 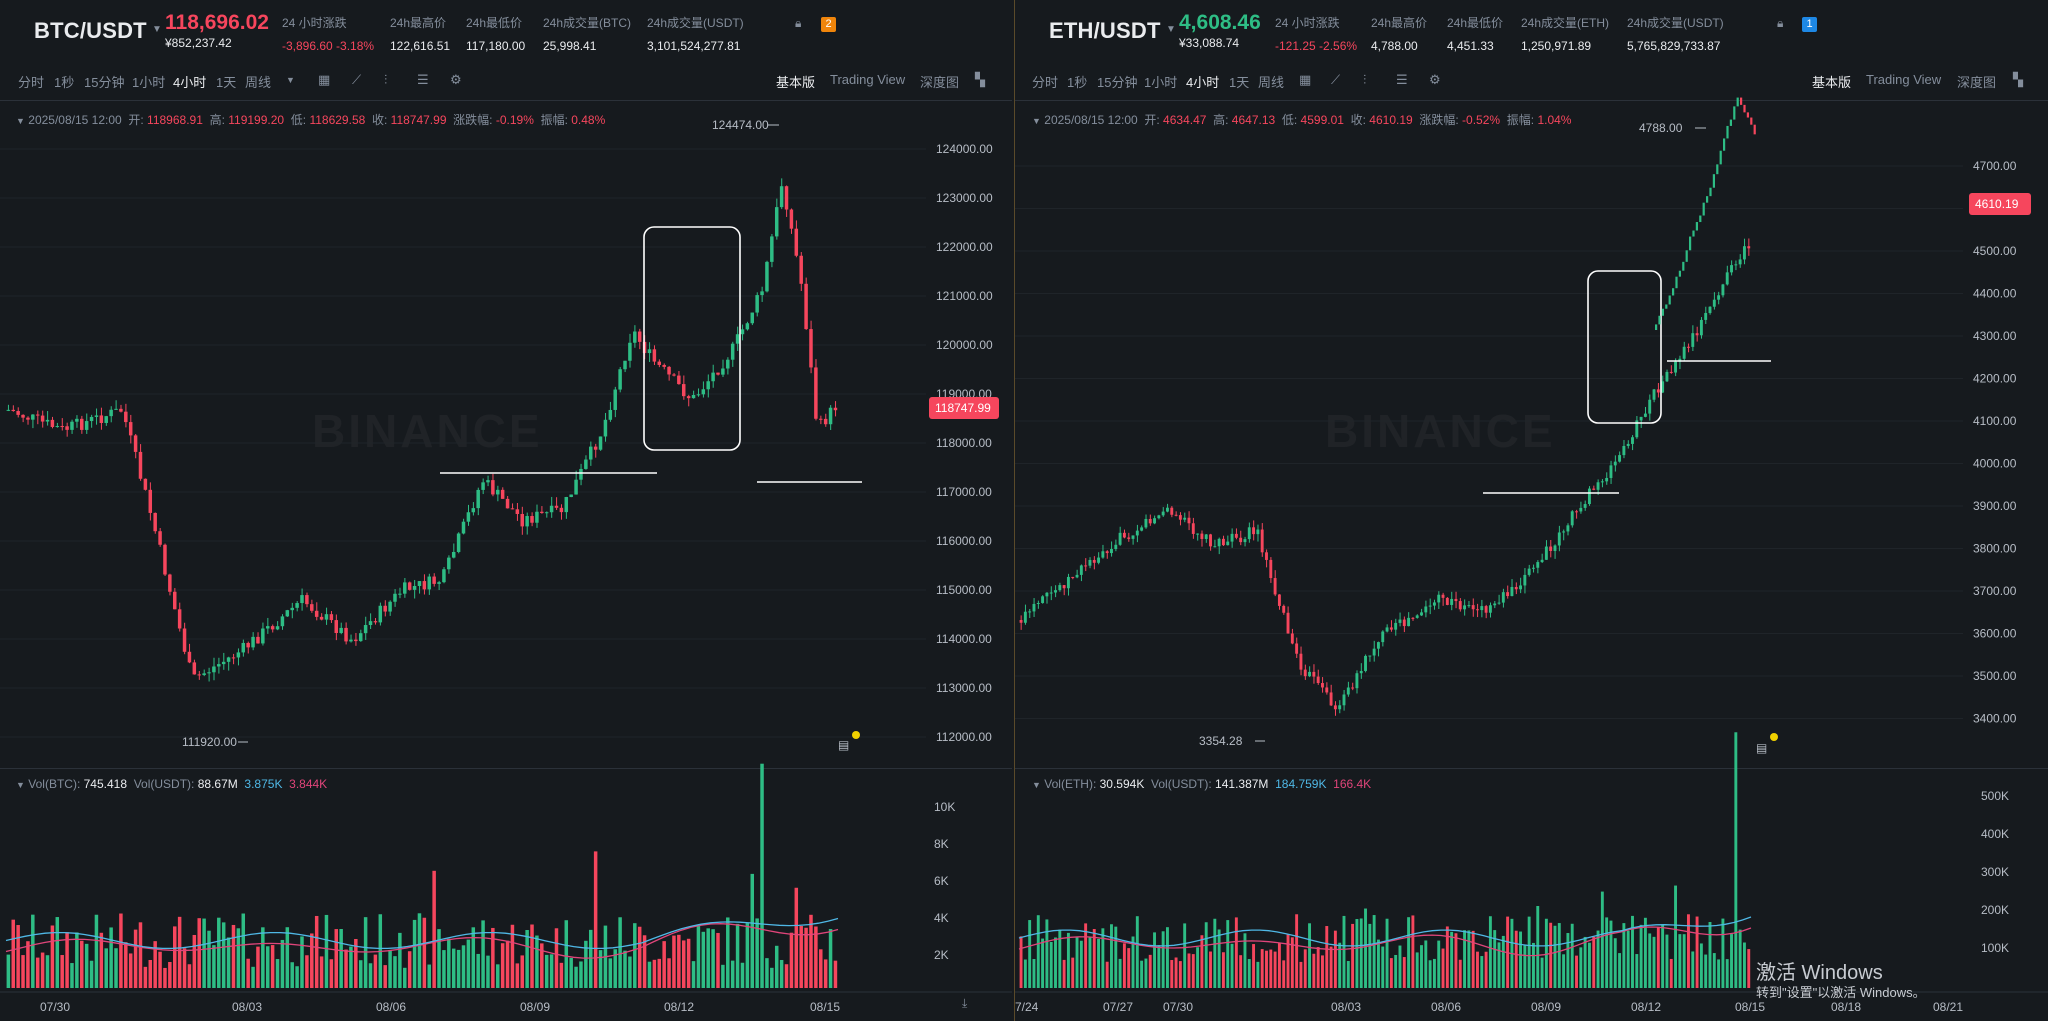 I want to click on btc-symbol: BTC/USDT, so click(x=90, y=30).